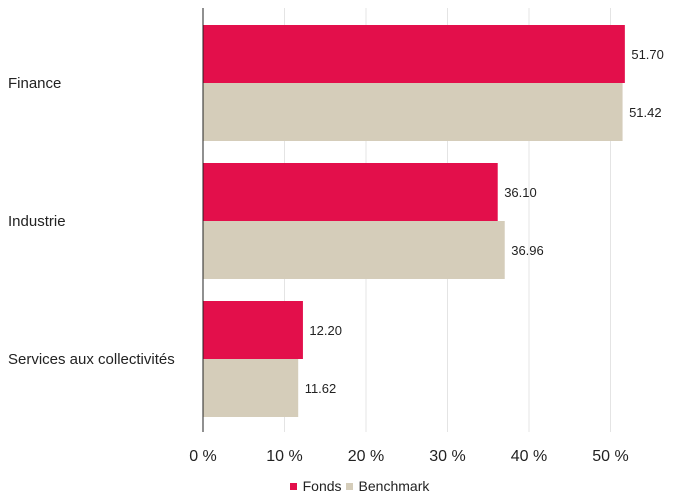 This screenshot has height=498, width=673. I want to click on x-tick-label-0: 0 %, so click(203, 456).